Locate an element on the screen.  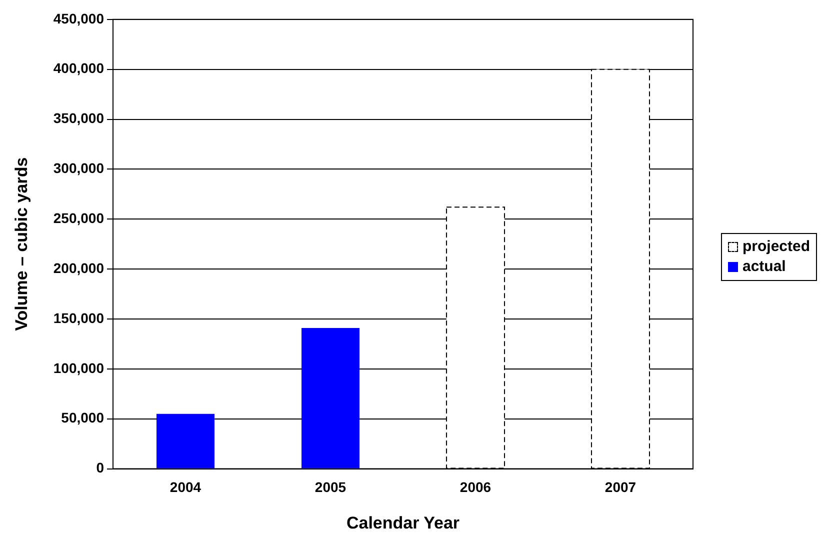
y-tick-label: 200,000 is located at coordinates (78, 268).